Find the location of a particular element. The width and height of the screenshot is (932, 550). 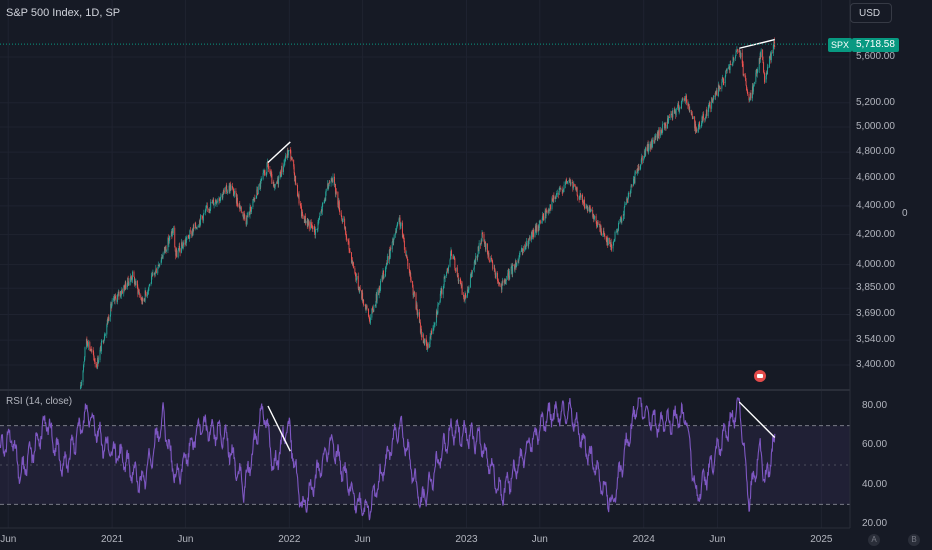

rsi-panel-title: RSI (14, close) is located at coordinates (39, 401).